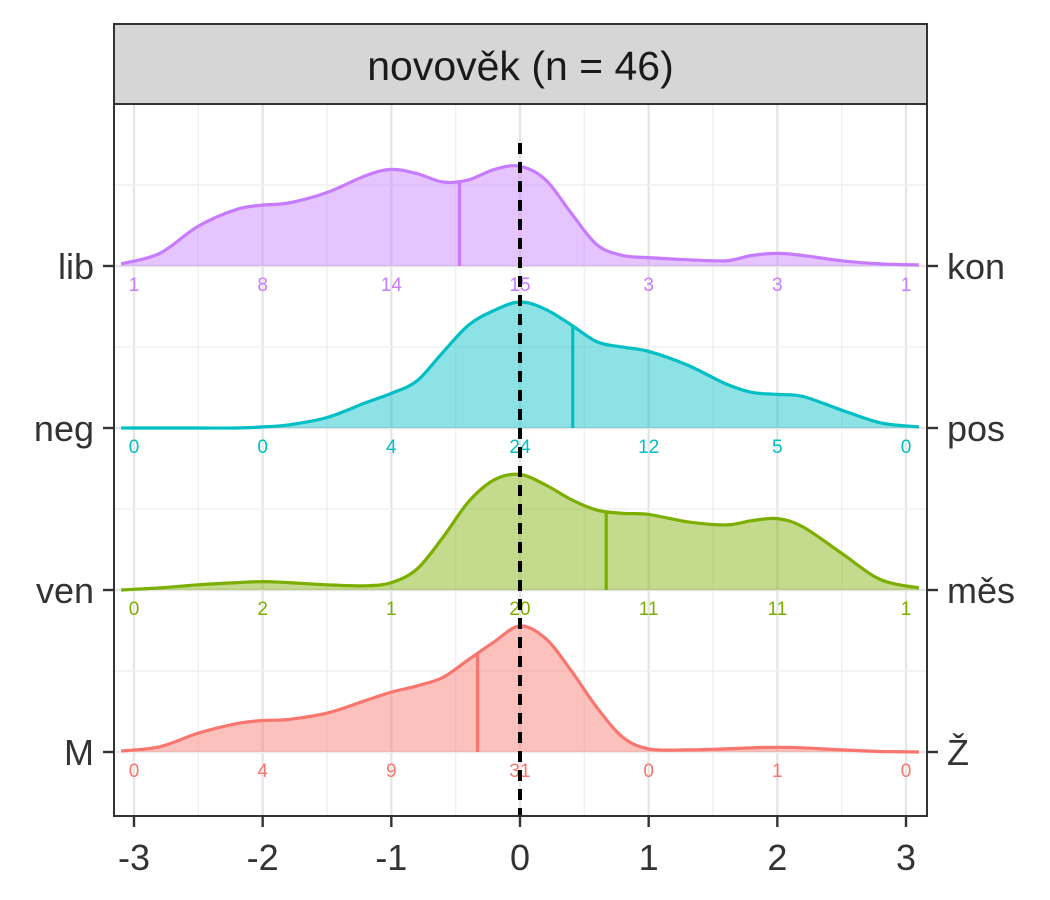 This screenshot has width=1050, height=900. Describe the element at coordinates (981, 590) in the screenshot. I see `y-label-right: měs` at that location.